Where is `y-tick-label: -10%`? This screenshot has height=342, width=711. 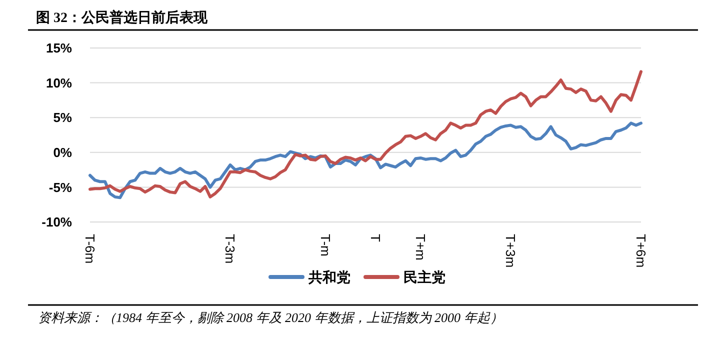
y-tick-label: -10% is located at coordinates (57, 222).